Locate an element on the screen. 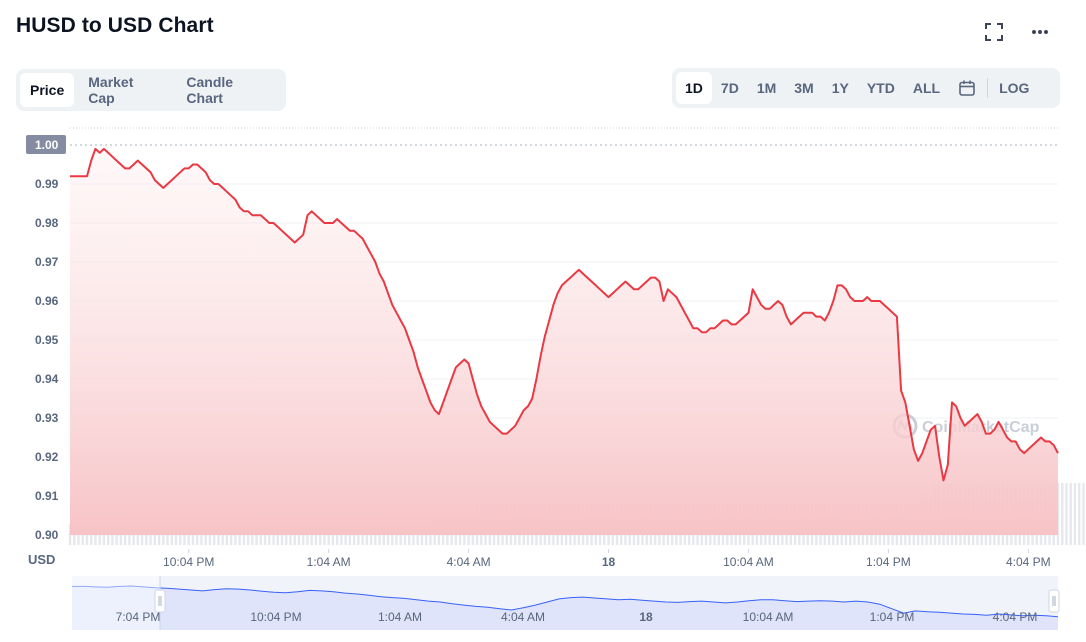 This screenshot has height=642, width=1086. y-tick-label: 0.91 is located at coordinates (47, 496).